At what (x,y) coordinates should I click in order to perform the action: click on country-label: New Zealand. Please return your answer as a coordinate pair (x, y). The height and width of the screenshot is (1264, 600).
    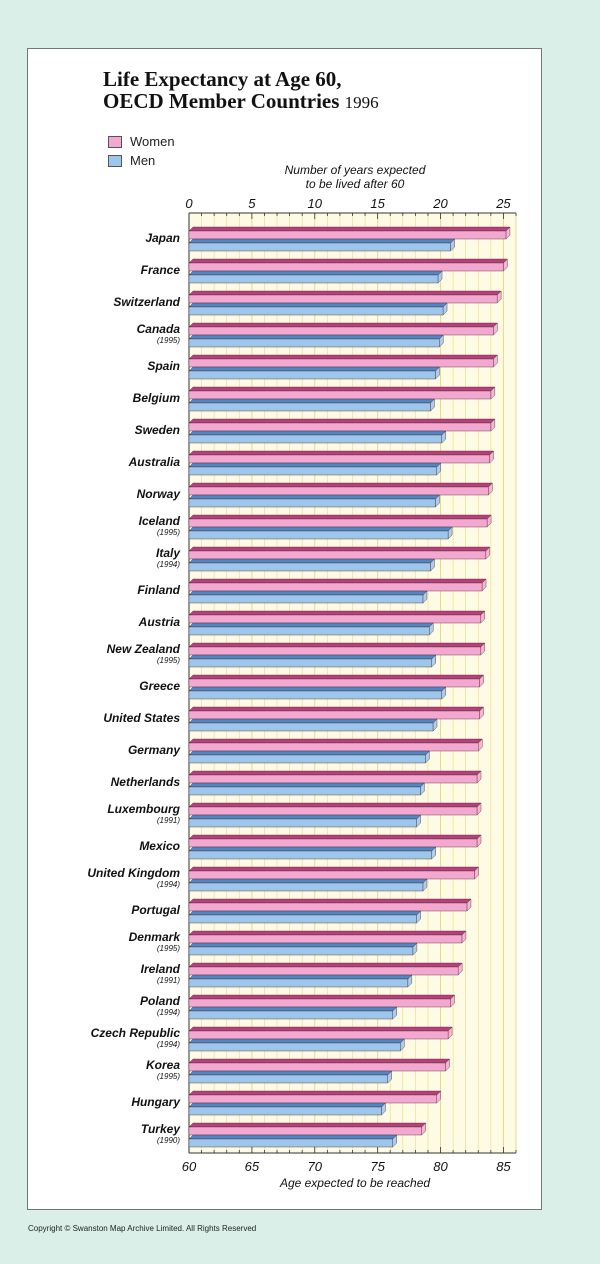
    Looking at the image, I should click on (144, 649).